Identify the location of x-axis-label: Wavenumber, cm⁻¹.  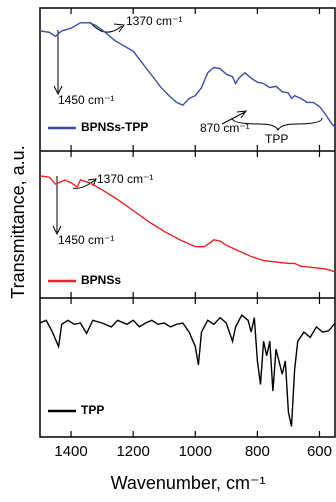
(188, 483).